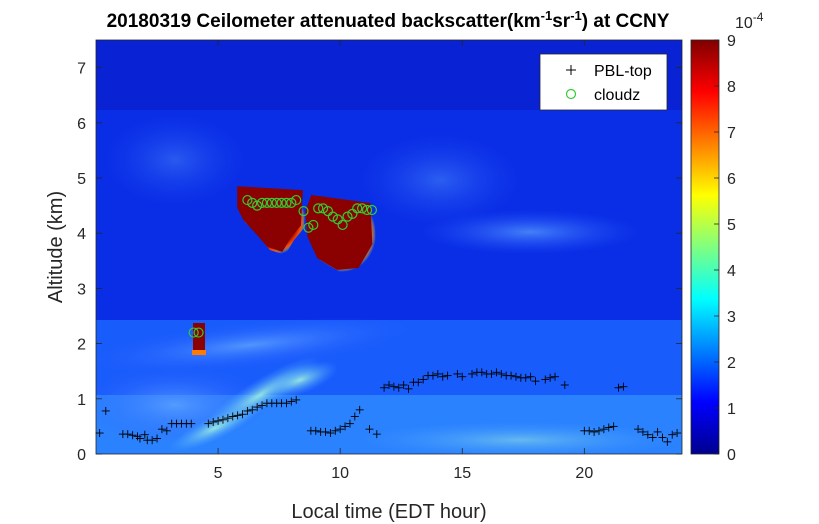 Image resolution: width=819 pixels, height=524 pixels. Describe the element at coordinates (731, 225) in the screenshot. I see `colorbar-tick-label: 5` at that location.